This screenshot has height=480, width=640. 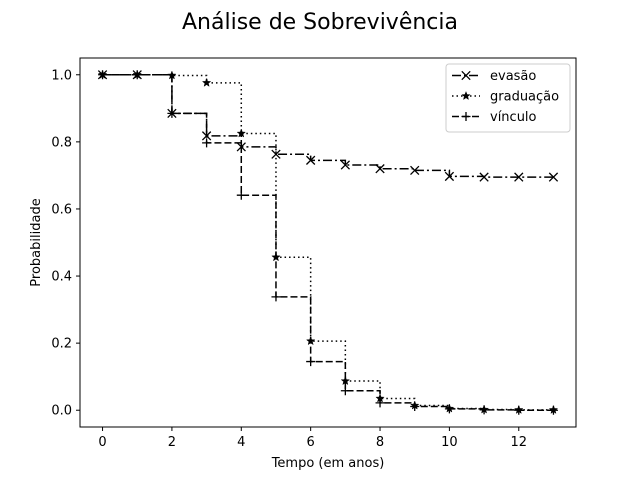 I want to click on x-axis-label: Tempo (em anos), so click(x=328, y=463).